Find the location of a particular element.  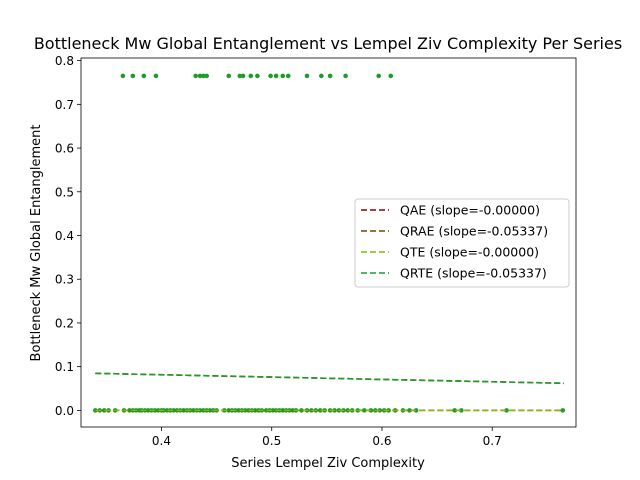

legend-box is located at coordinates (462, 243).